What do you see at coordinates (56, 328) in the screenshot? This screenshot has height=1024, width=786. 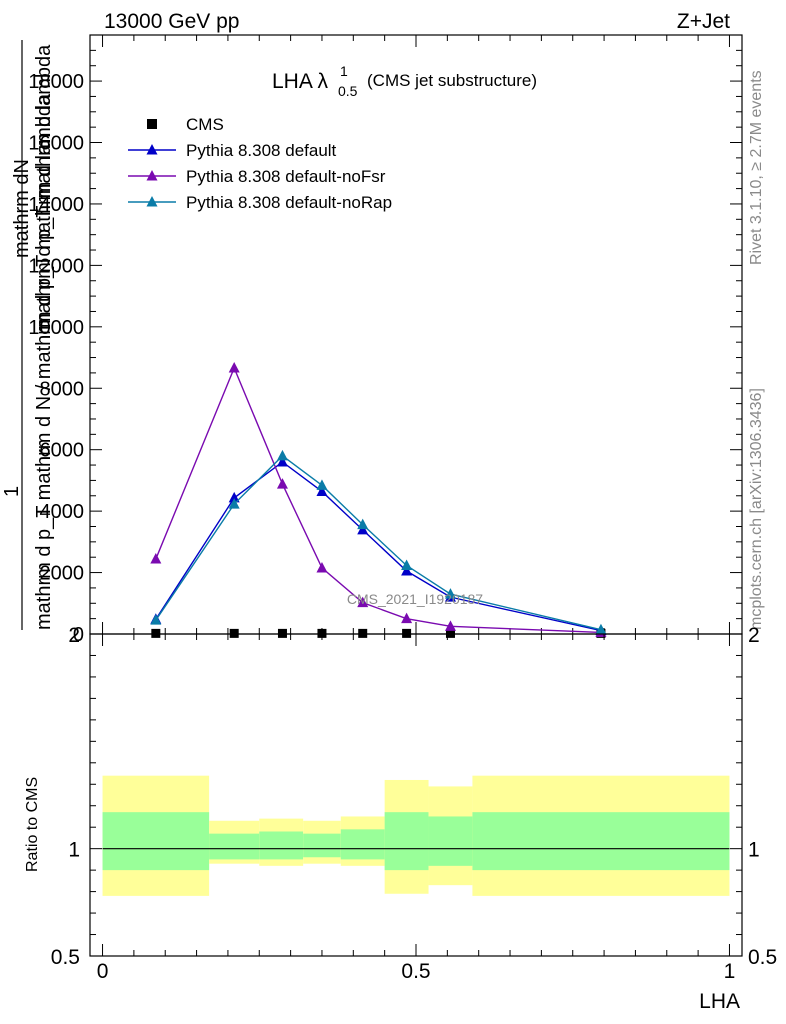 I see `y-tick-label: 10000` at bounding box center [56, 328].